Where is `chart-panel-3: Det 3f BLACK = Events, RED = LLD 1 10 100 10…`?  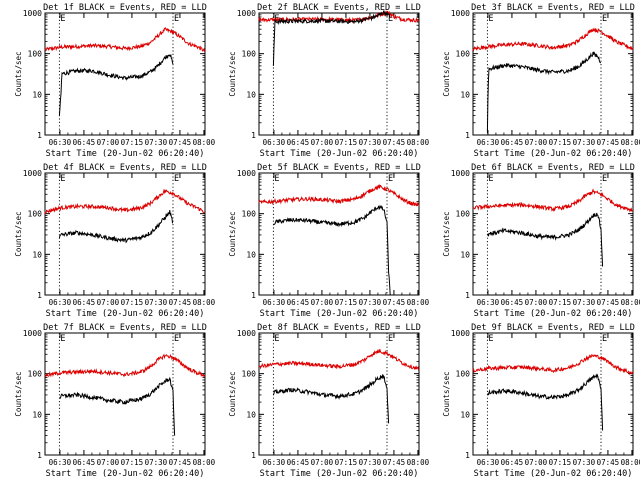
chart-panel-3: Det 3f BLACK = Events, RED = LLD 1 10 100 10… is located at coordinates (541, 81).